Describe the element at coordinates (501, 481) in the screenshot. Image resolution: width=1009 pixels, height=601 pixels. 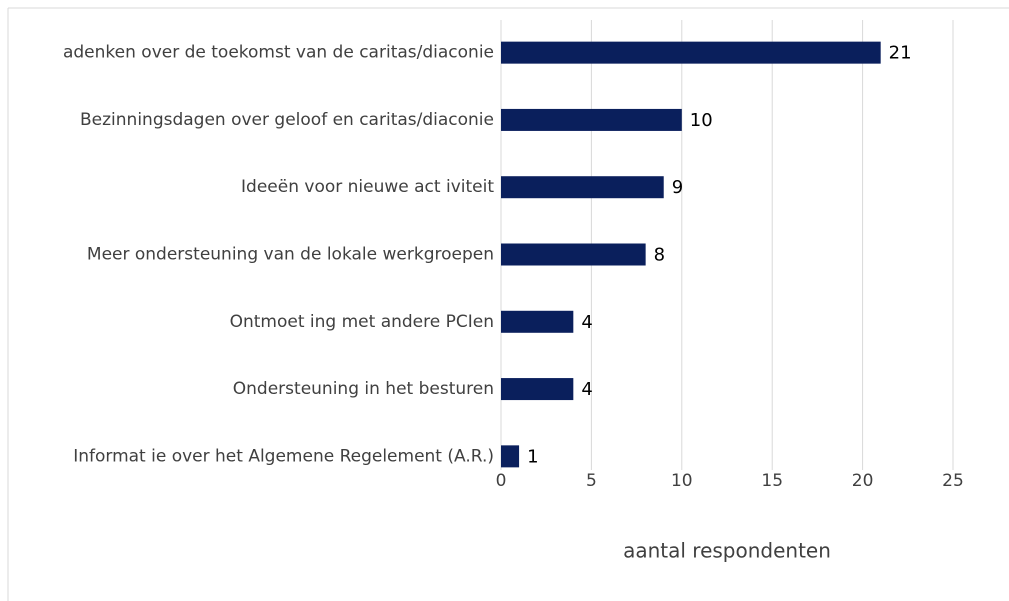
I see `x-tick-label: 0` at that location.